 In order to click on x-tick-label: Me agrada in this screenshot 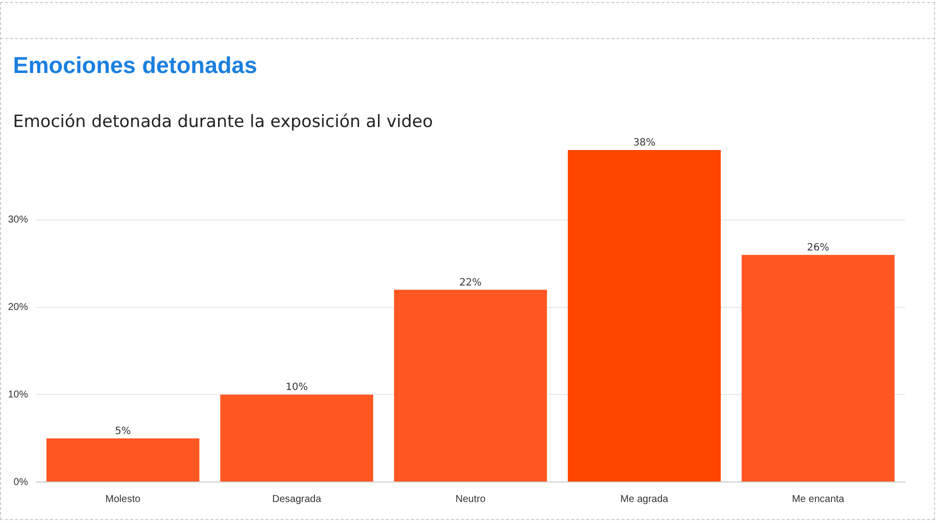, I will do `click(644, 499)`.